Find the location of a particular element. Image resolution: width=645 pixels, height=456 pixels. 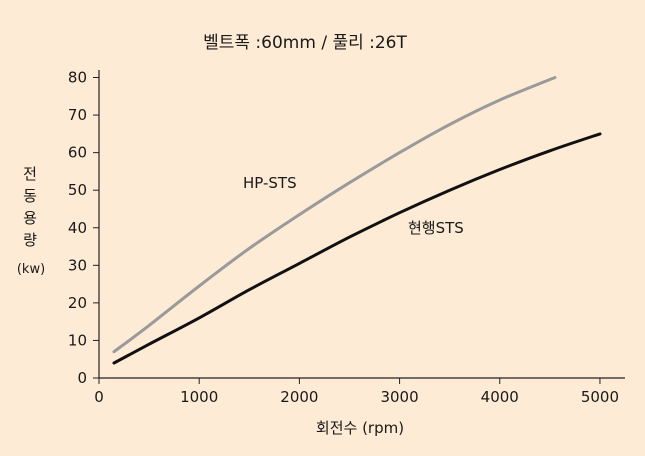

y-tick-label: 50 is located at coordinates (77, 190).